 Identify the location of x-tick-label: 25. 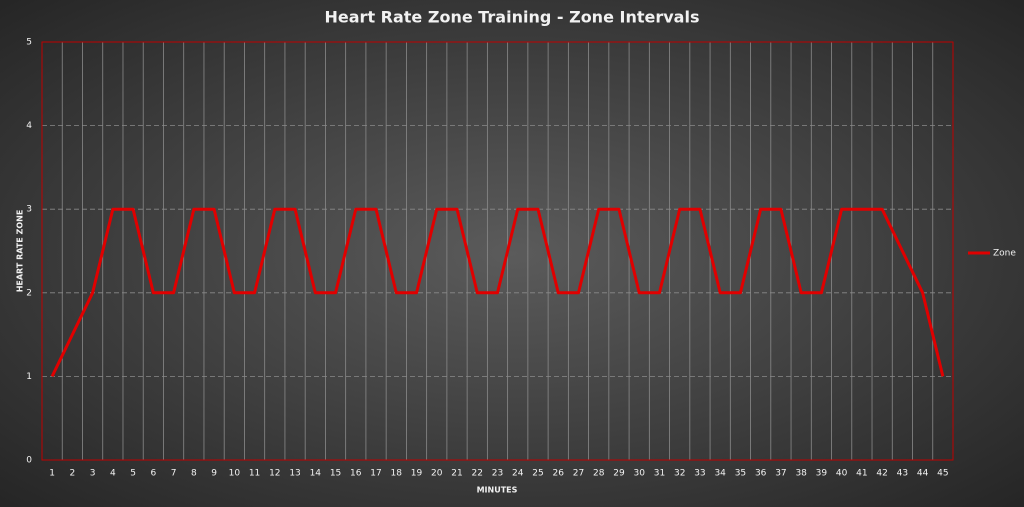
(537, 474).